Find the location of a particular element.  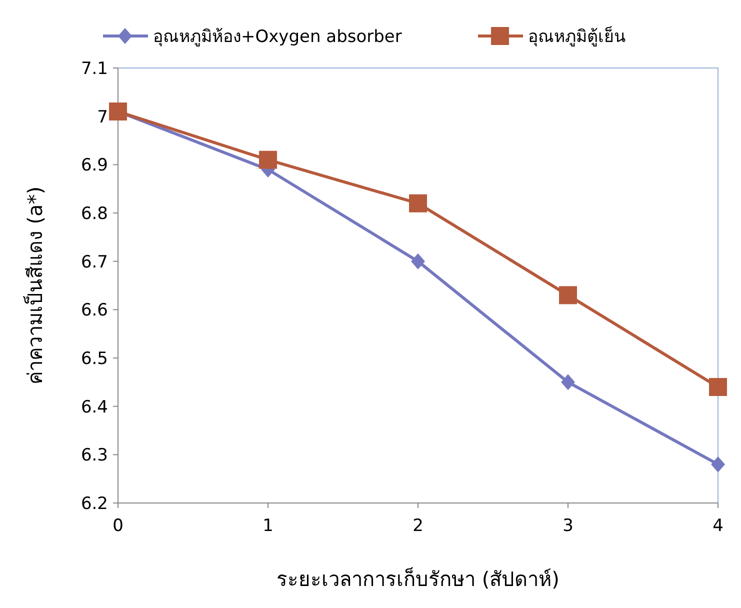

legend-label: อุณหภูมิตู้เย็น is located at coordinates (577, 35).